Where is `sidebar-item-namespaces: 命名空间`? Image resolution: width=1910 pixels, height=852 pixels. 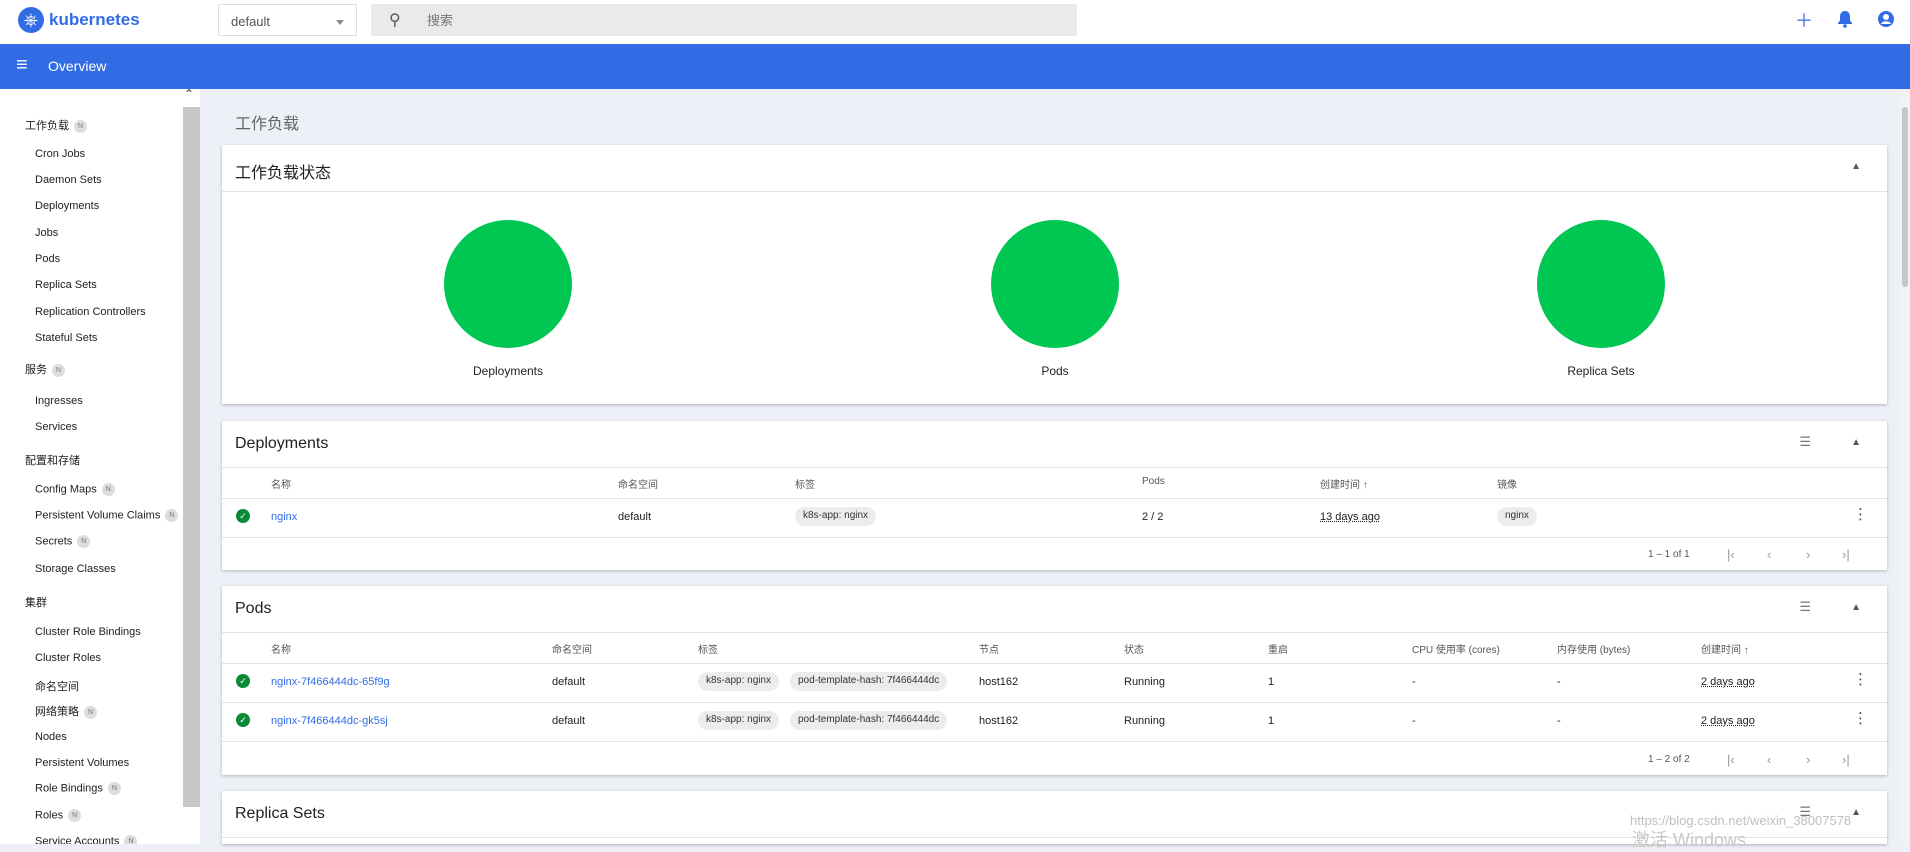
sidebar-item-namespaces: 命名空间 is located at coordinates (57, 687).